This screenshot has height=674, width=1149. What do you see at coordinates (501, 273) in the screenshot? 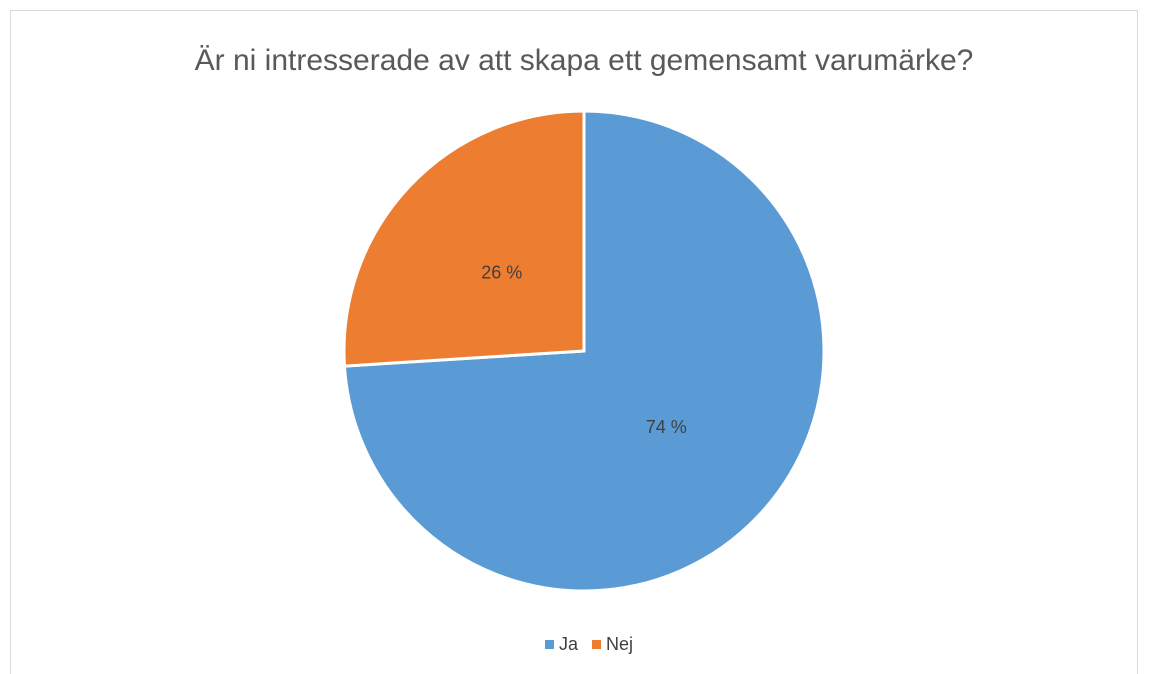
I see `data-label: 26 %` at bounding box center [501, 273].